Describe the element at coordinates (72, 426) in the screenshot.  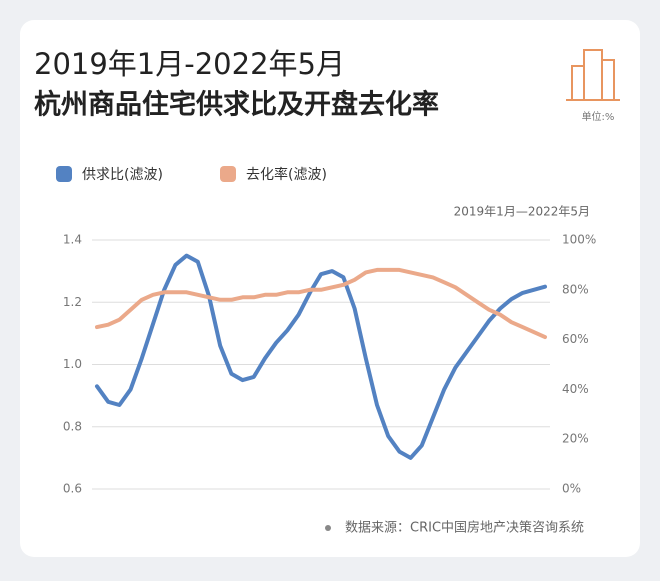
I see `y-tick-label: 0.8` at that location.